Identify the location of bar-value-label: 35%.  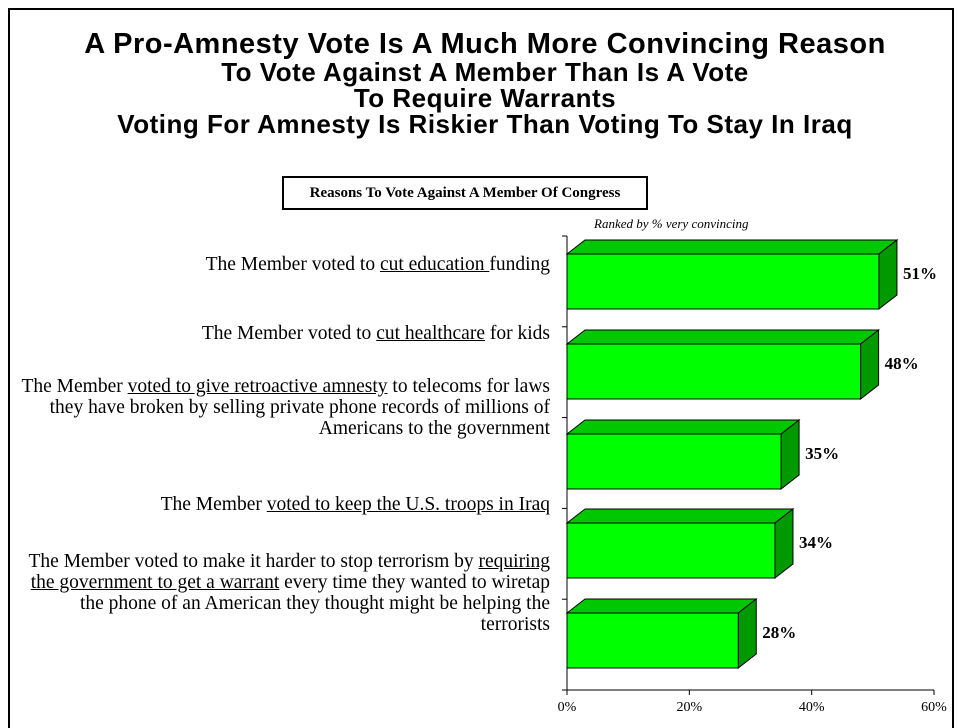
(822, 453).